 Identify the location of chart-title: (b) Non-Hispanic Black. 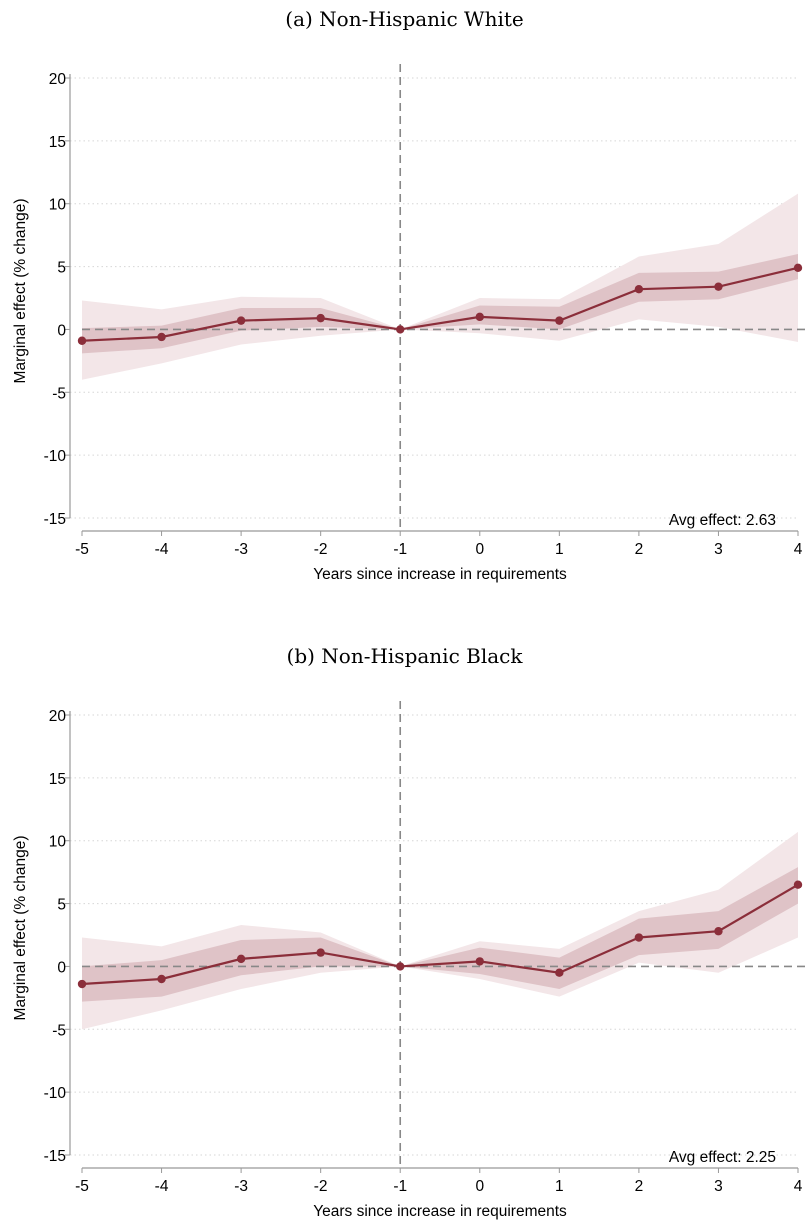
(405, 656).